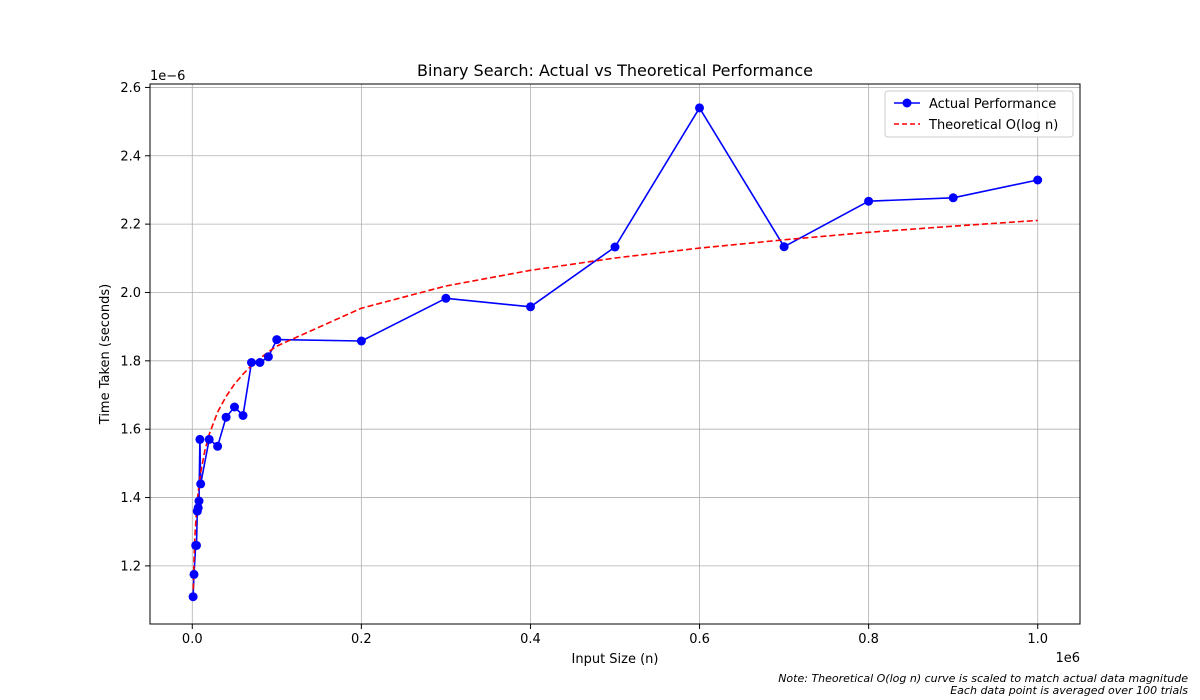 The height and width of the screenshot is (700, 1200). I want to click on y-tick-label: 2.0, so click(130, 293).